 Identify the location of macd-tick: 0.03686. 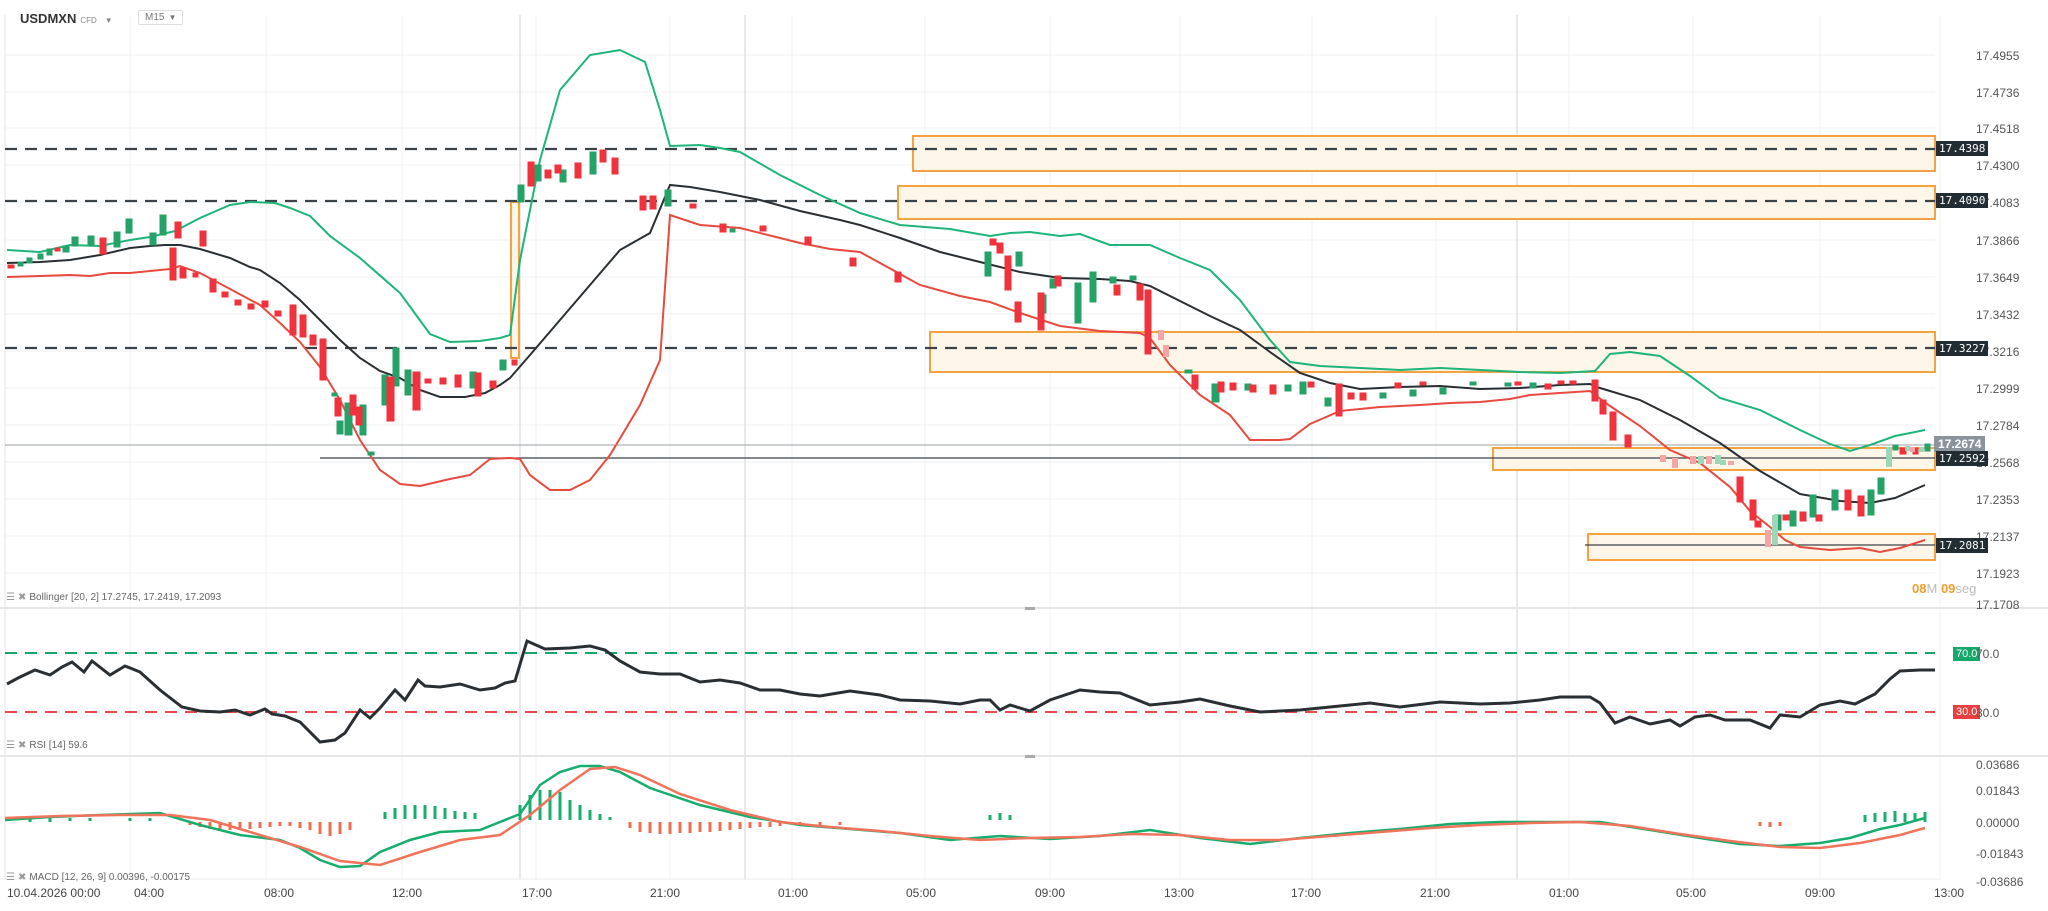
(1998, 765).